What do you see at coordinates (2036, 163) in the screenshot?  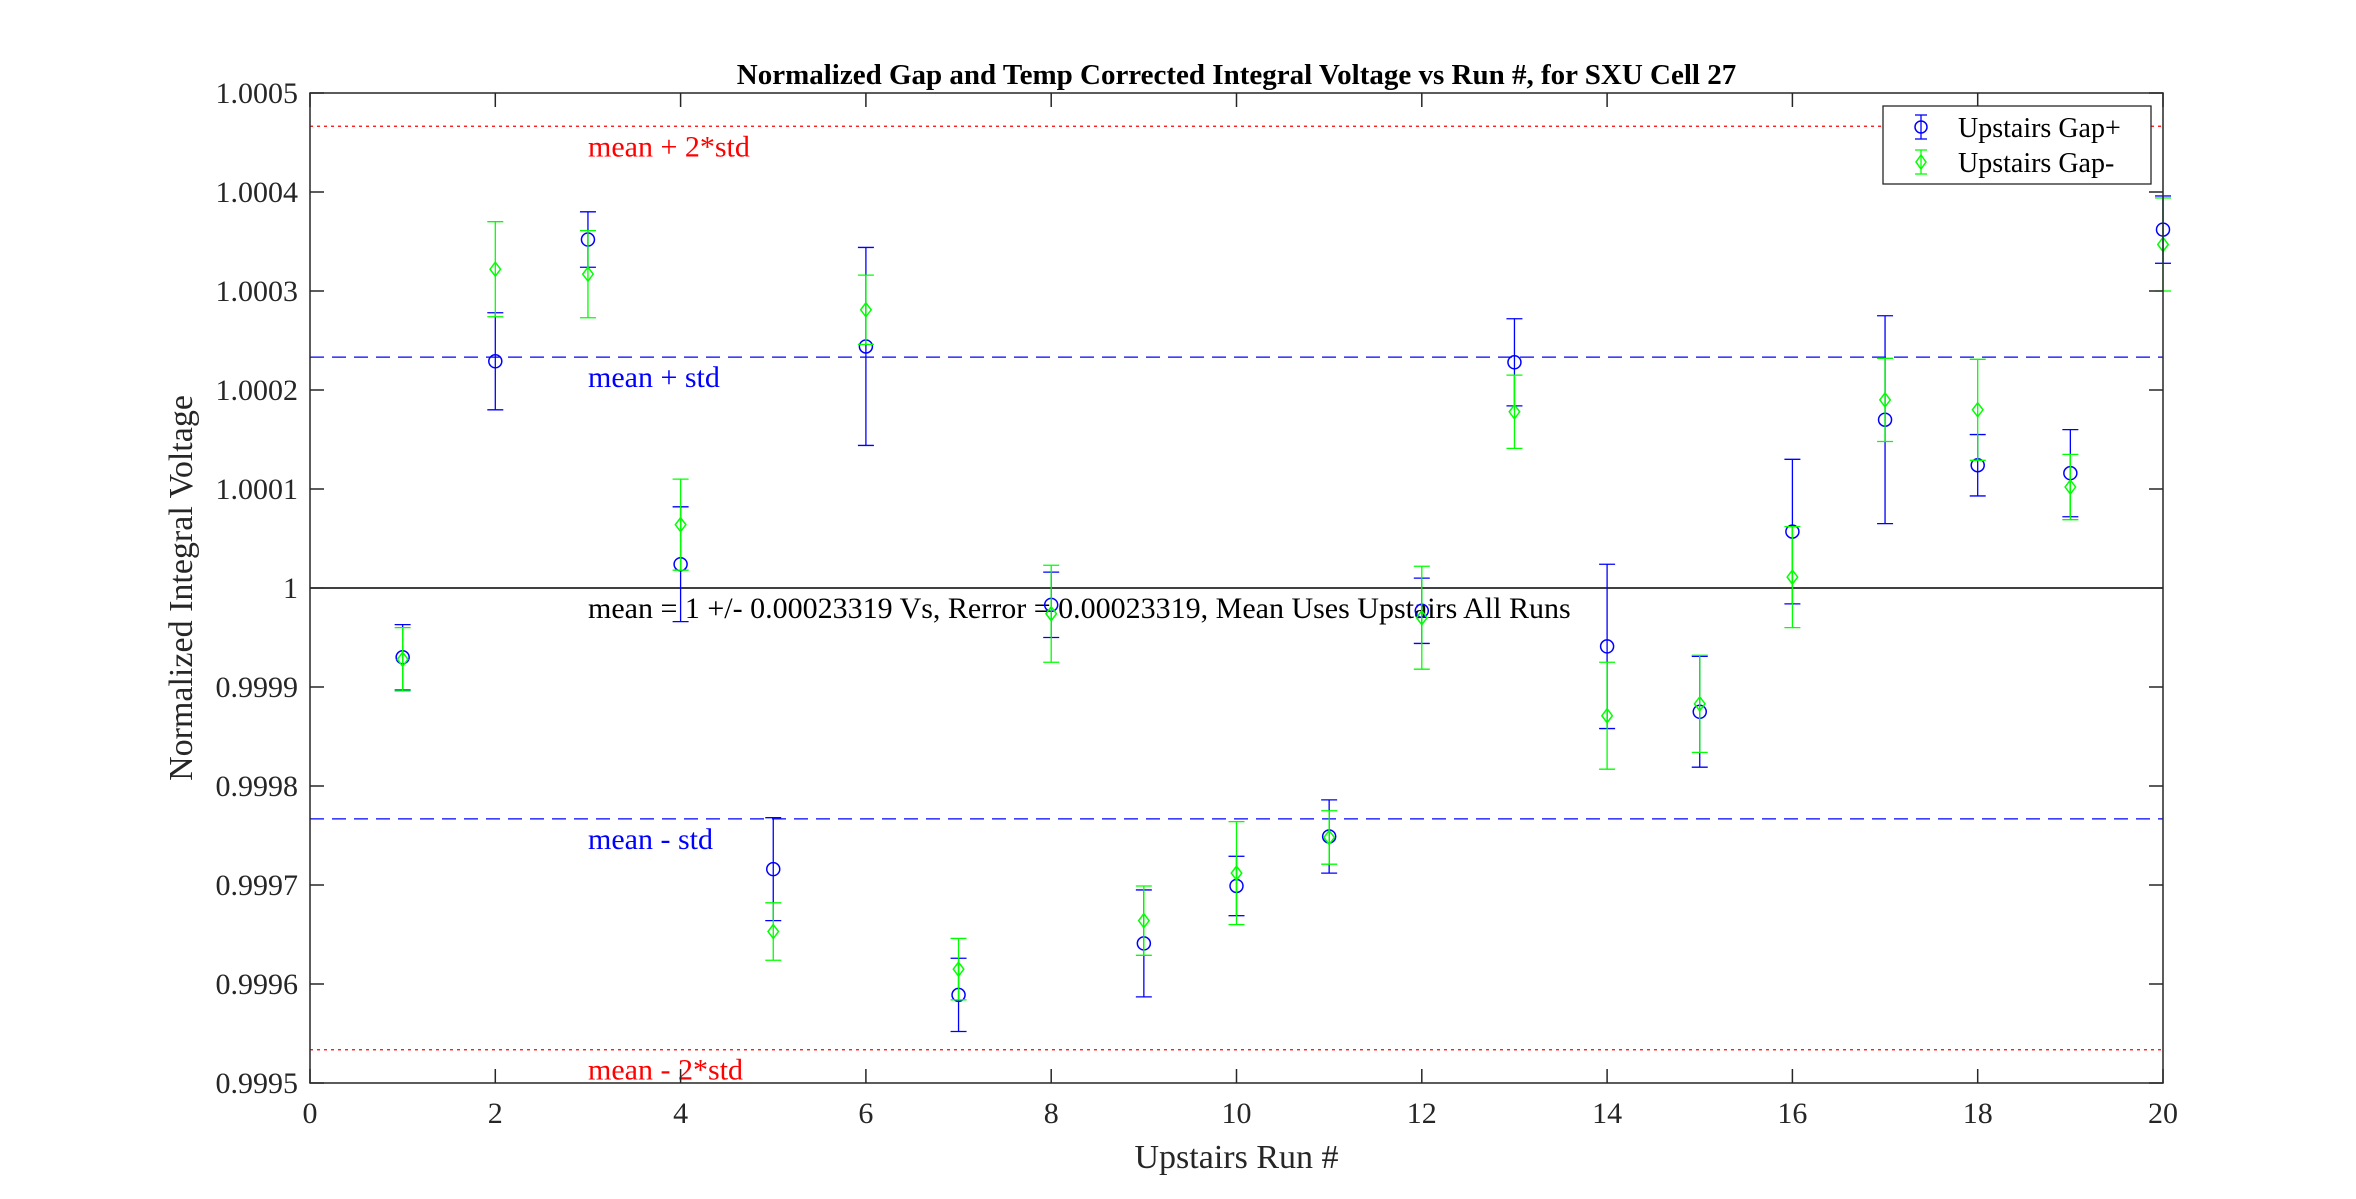 I see `legend-label: Upstairs Gap-` at bounding box center [2036, 163].